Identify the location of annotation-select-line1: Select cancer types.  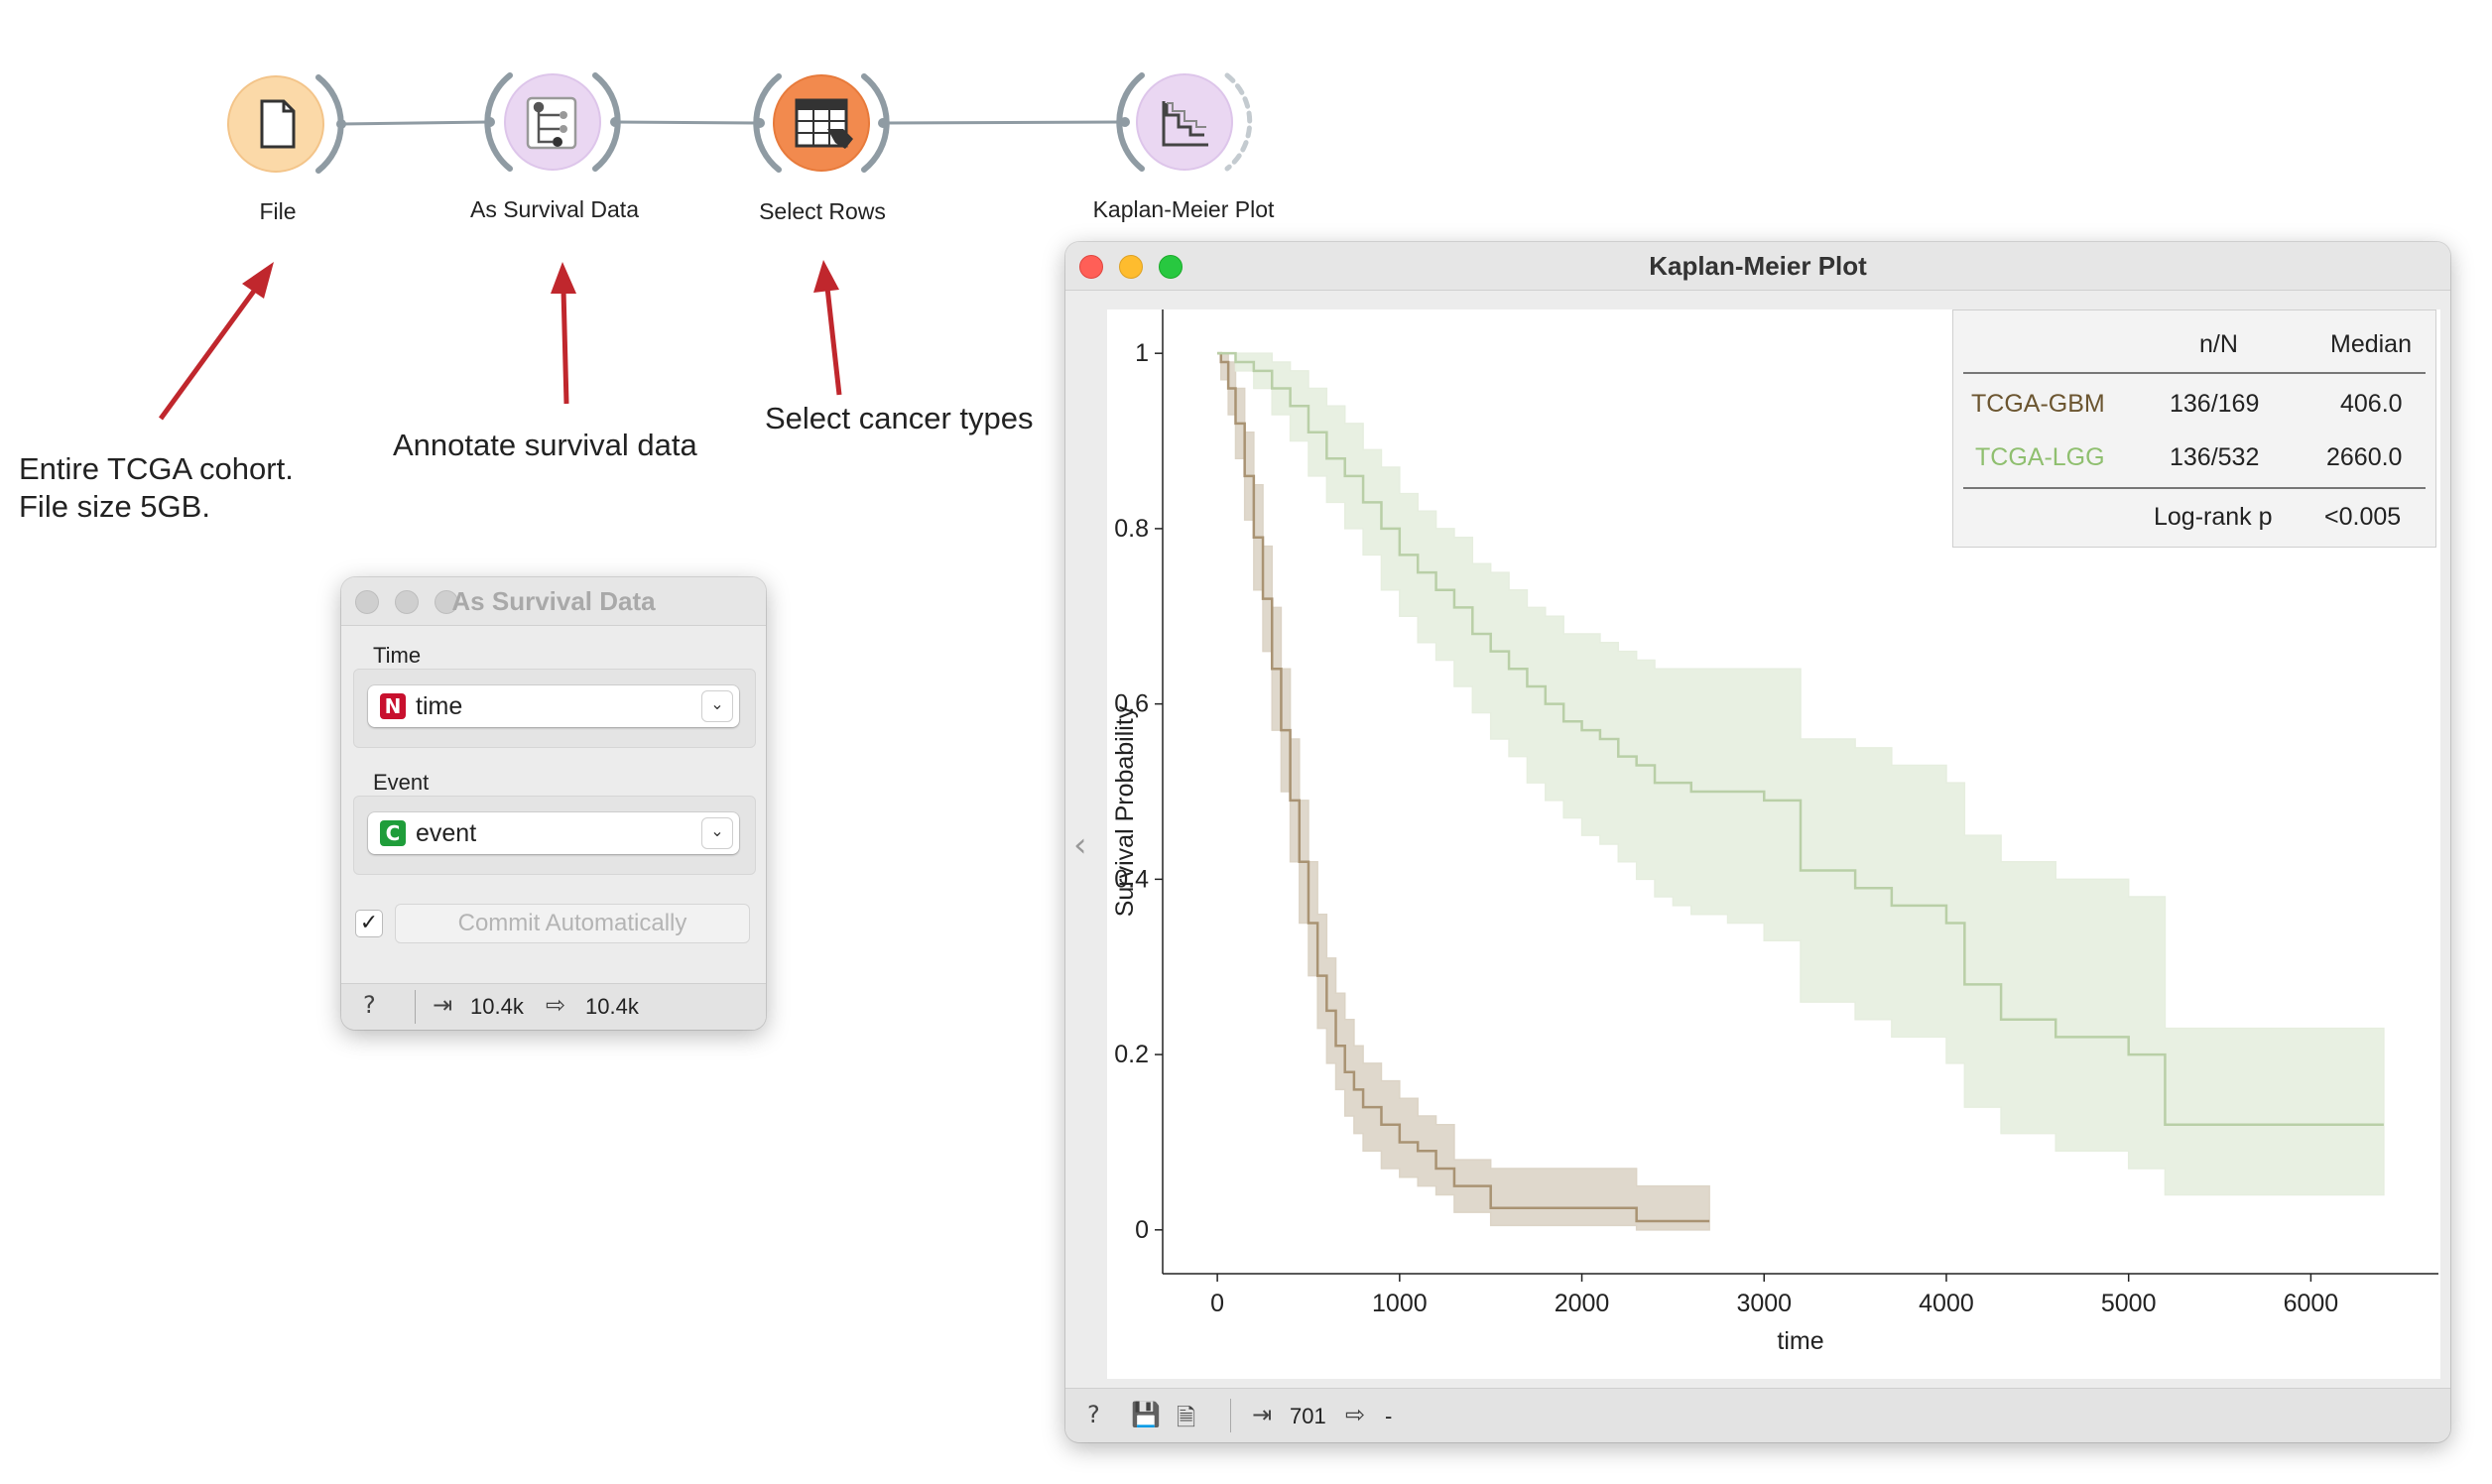
(899, 418).